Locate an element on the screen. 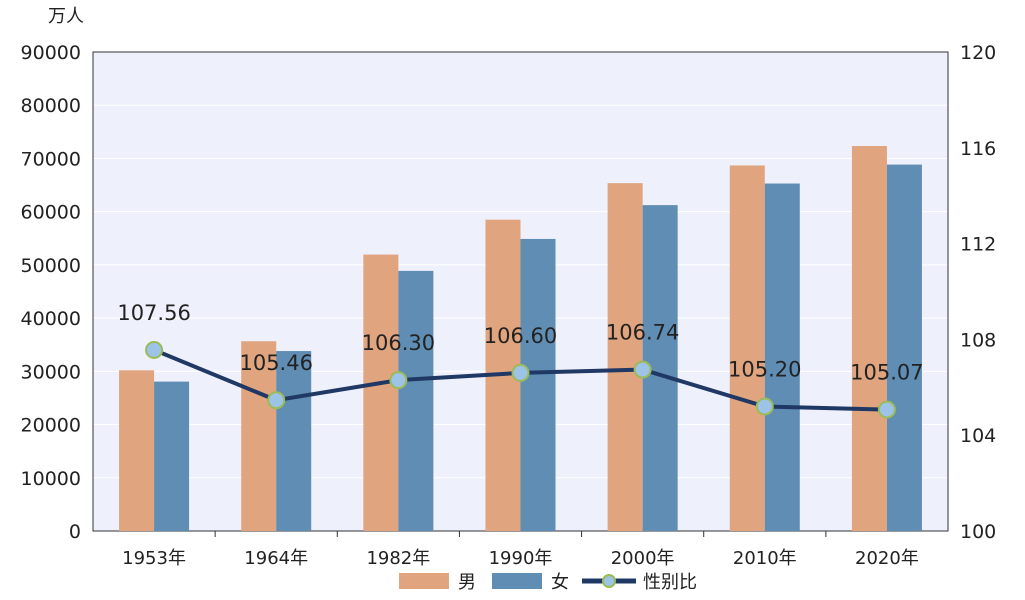  y-right-tick-label: 100 is located at coordinates (978, 532).